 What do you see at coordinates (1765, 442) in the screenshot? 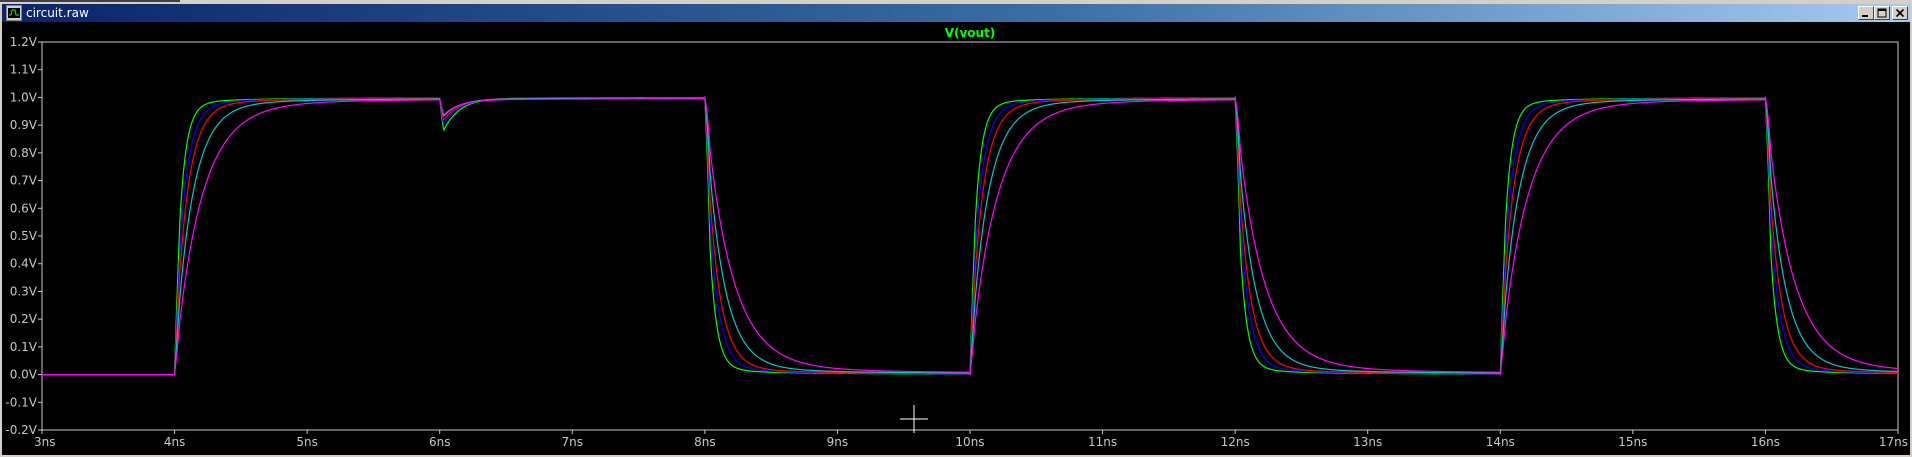
I see `x-tick-label: 16ns` at bounding box center [1765, 442].